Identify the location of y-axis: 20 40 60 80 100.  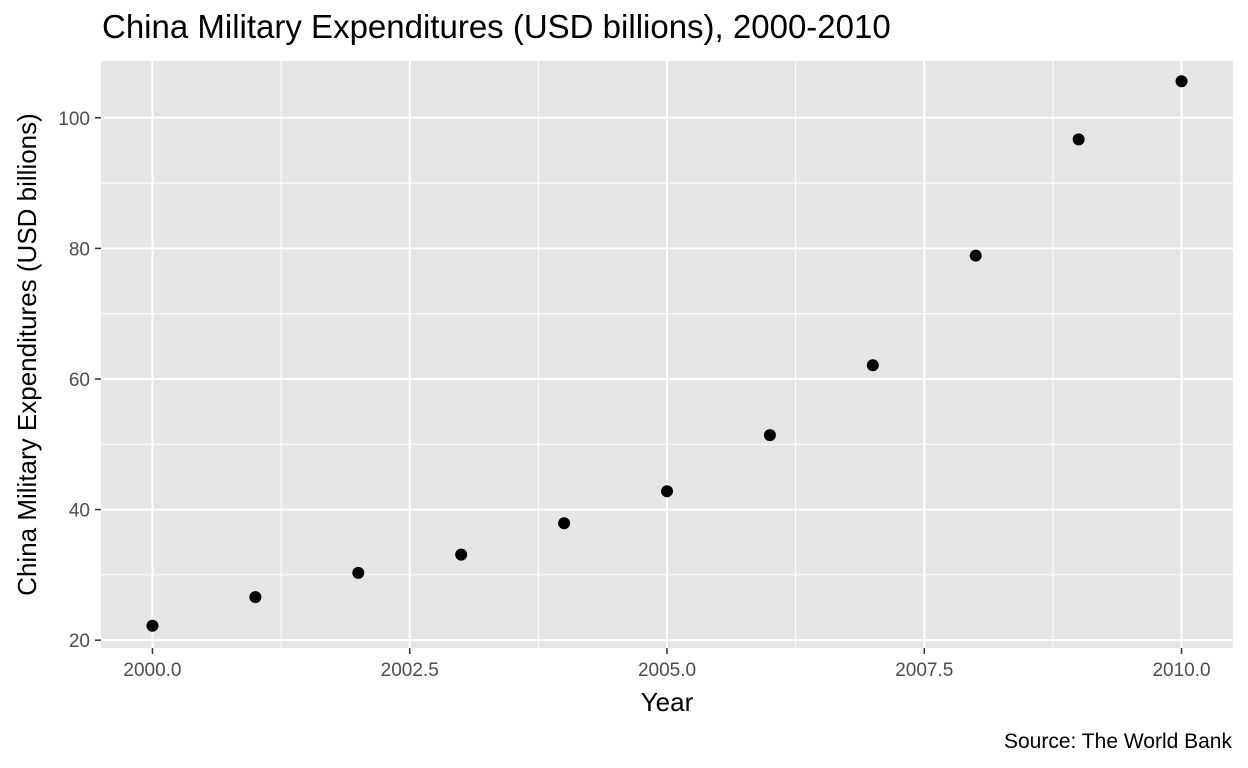
(79, 380).